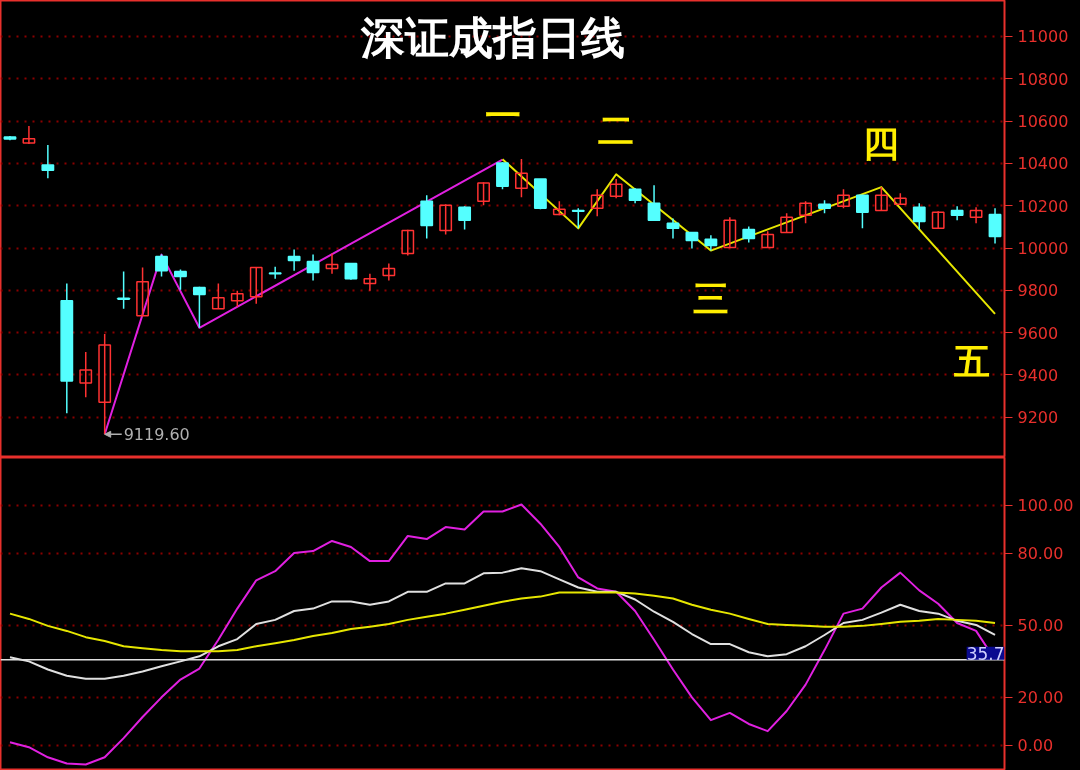 The image size is (1080, 770). I want to click on data-label: 三, so click(710, 298).